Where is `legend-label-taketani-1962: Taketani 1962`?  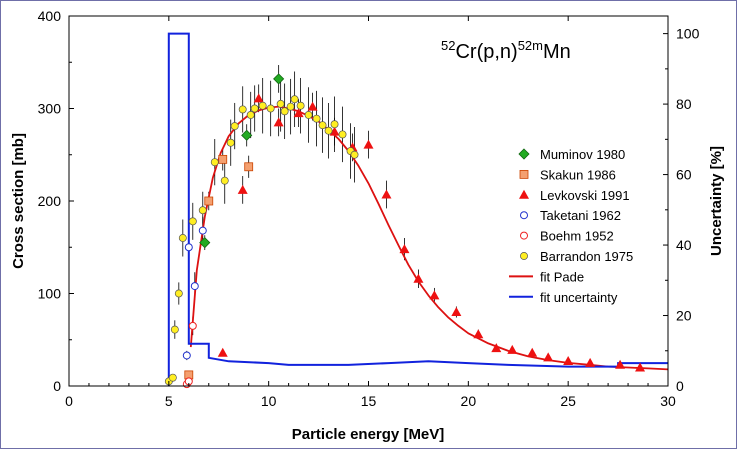 legend-label-taketani-1962: Taketani 1962 is located at coordinates (580, 215).